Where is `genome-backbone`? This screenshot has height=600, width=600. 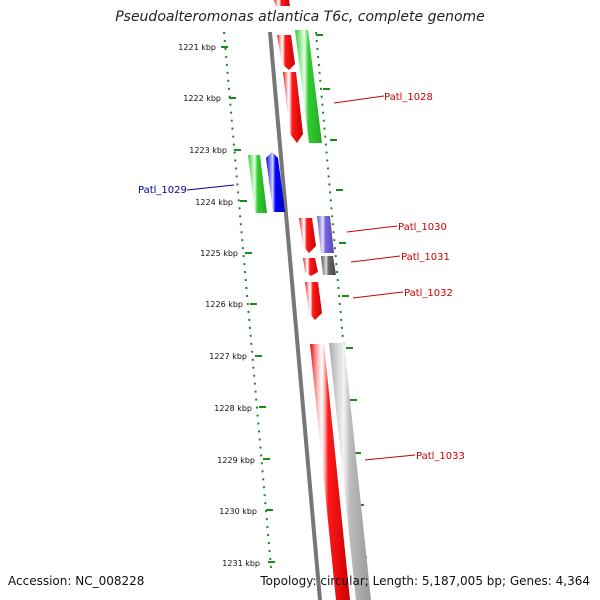
genome-backbone is located at coordinates (295, 315).